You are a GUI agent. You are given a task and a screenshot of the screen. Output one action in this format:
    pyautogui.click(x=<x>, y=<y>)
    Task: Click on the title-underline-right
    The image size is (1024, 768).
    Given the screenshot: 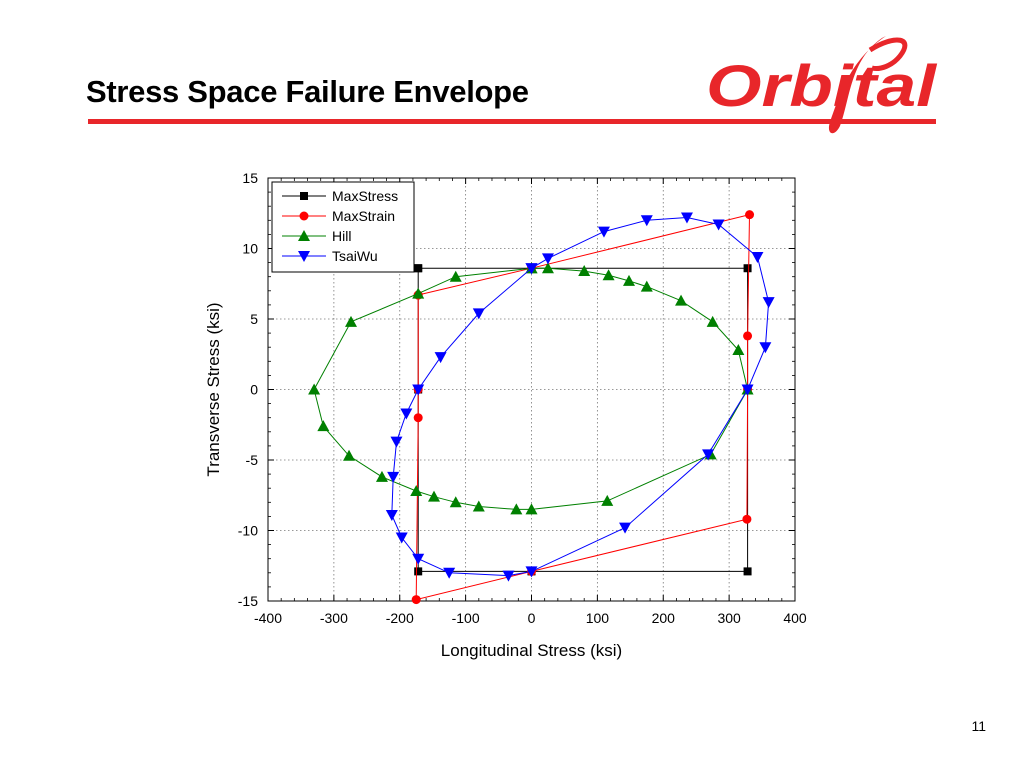 What is the action you would take?
    pyautogui.click(x=856, y=121)
    